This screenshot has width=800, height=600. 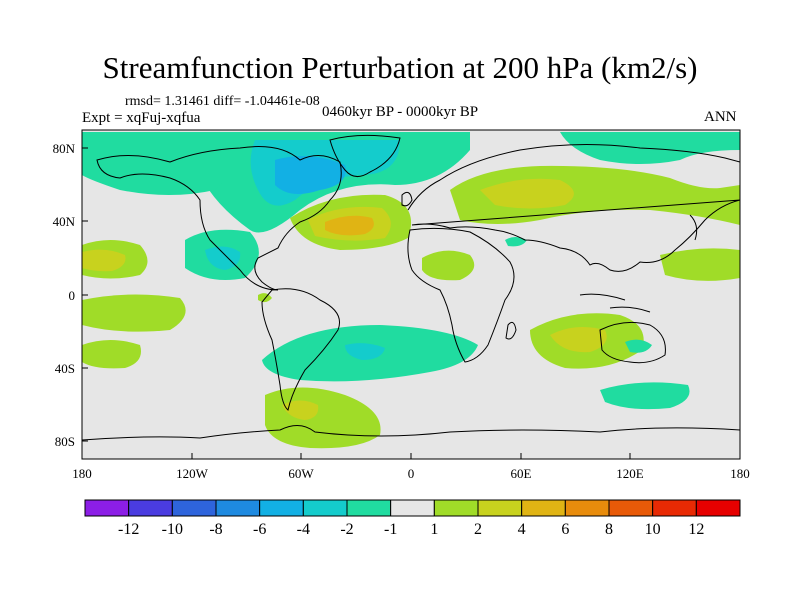 I want to click on colorbar-label: 4, so click(x=522, y=529).